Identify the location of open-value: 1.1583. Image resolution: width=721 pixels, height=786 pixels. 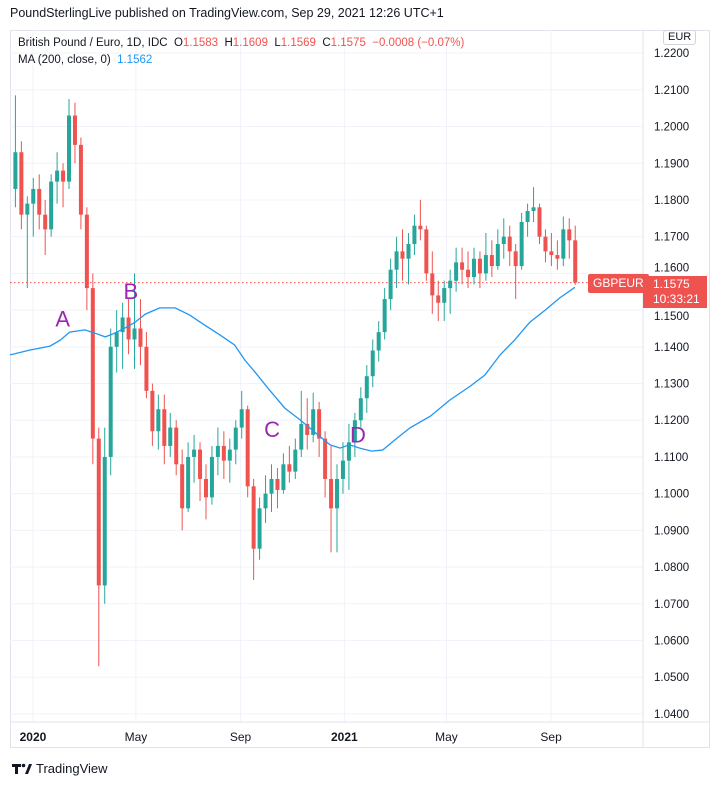
(200, 43).